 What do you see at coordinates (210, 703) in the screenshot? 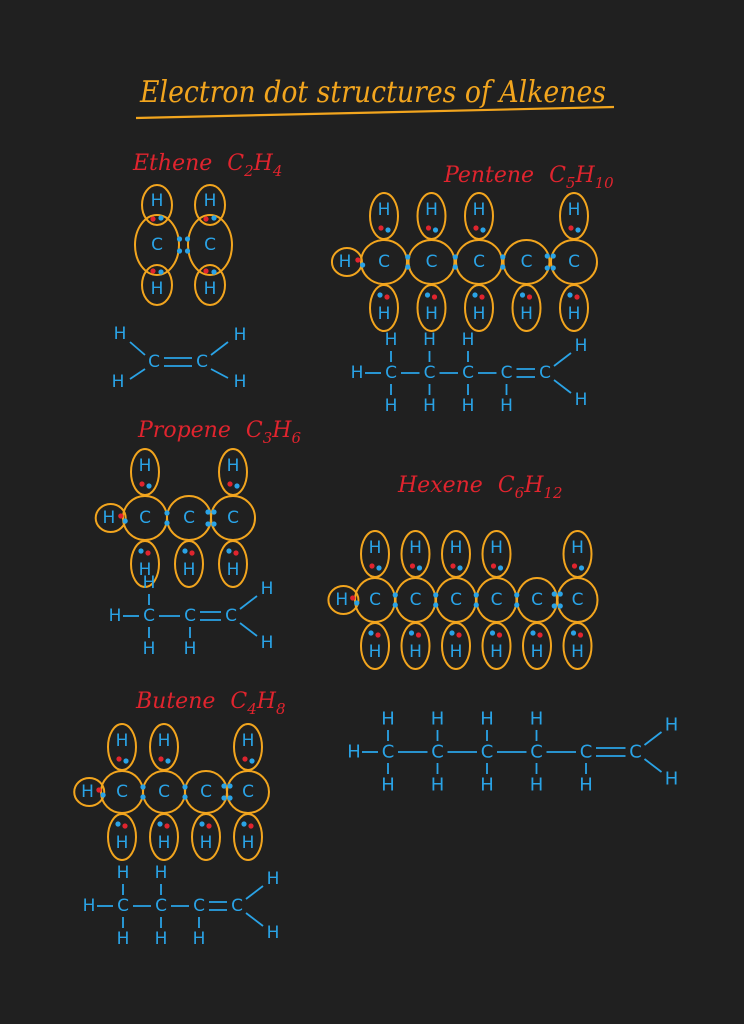
I see `heading-butene: Butene C4H8` at bounding box center [210, 703].